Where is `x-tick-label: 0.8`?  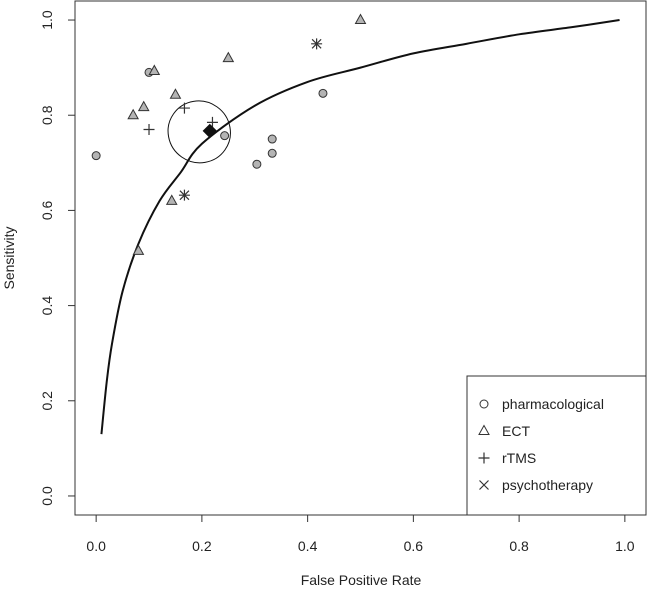 x-tick-label: 0.8 is located at coordinates (519, 546).